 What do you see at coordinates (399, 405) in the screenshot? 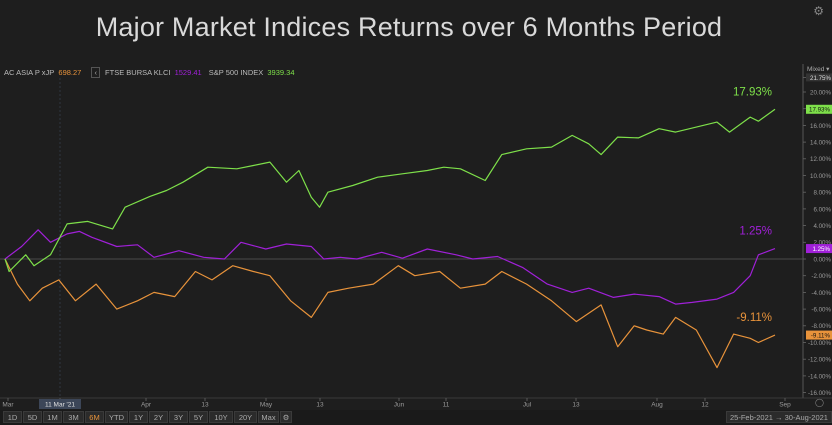
I see `x-tick-label: Jun` at bounding box center [399, 405].